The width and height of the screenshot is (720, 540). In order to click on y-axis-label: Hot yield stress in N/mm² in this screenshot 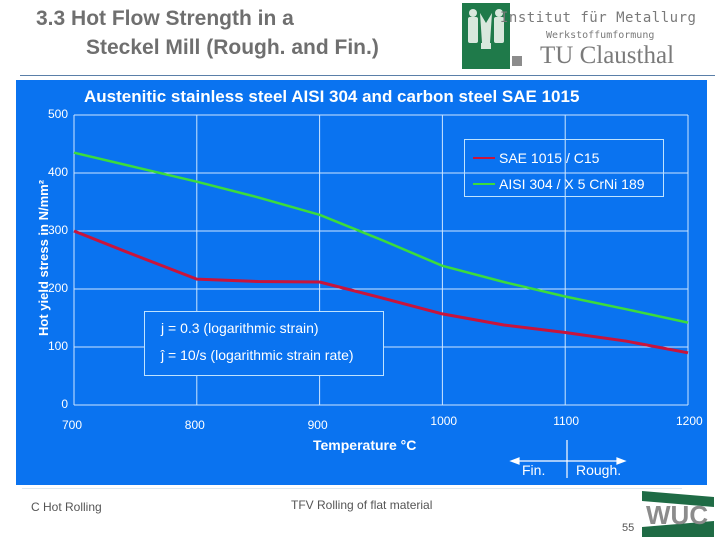, I will do `click(43, 257)`.